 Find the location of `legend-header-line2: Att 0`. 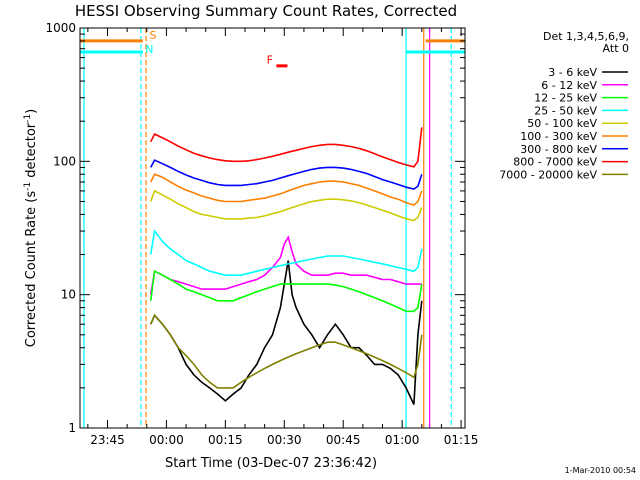

legend-header-line2: Att 0 is located at coordinates (616, 48).